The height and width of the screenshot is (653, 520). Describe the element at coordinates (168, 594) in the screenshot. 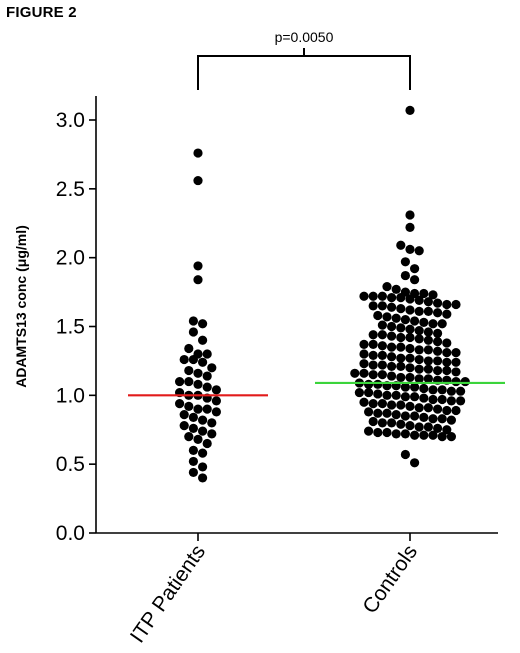

I see `x-tick-label: ITP Patients` at that location.